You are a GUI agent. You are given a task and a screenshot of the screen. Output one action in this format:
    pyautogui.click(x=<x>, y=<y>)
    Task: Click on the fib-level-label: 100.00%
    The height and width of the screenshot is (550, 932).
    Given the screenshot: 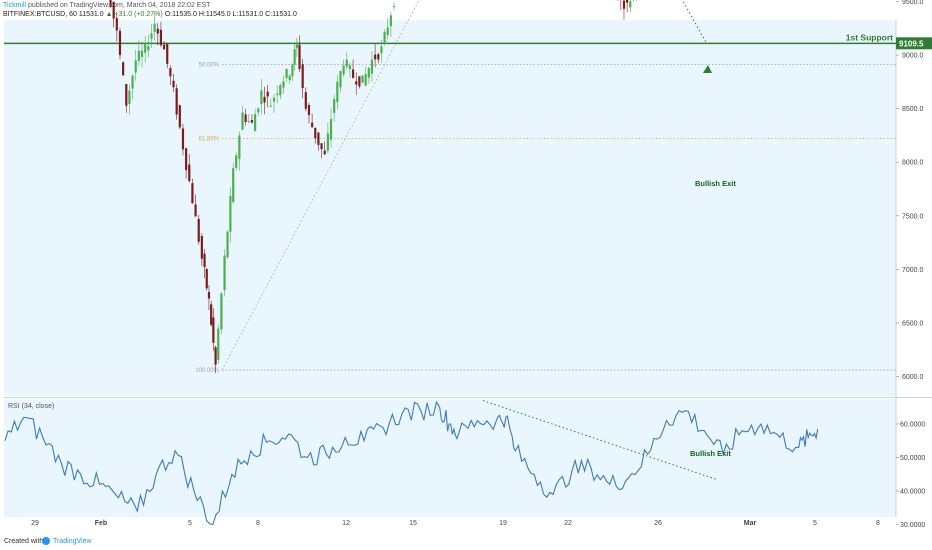 What is the action you would take?
    pyautogui.click(x=207, y=371)
    